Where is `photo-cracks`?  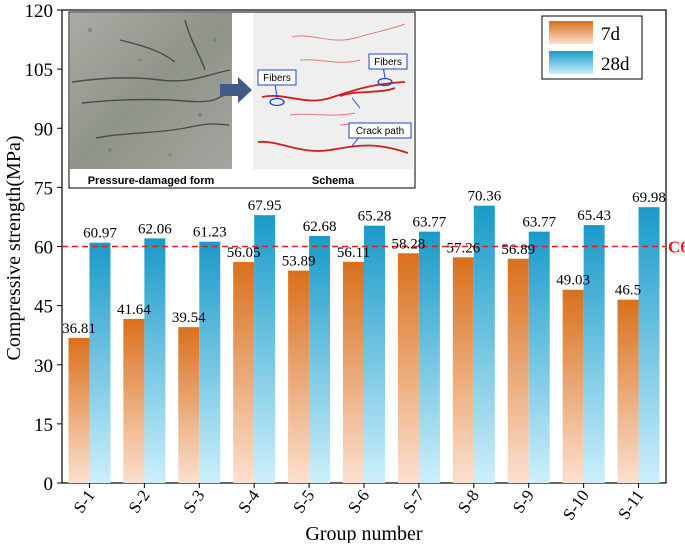
photo-cracks is located at coordinates (151, 79).